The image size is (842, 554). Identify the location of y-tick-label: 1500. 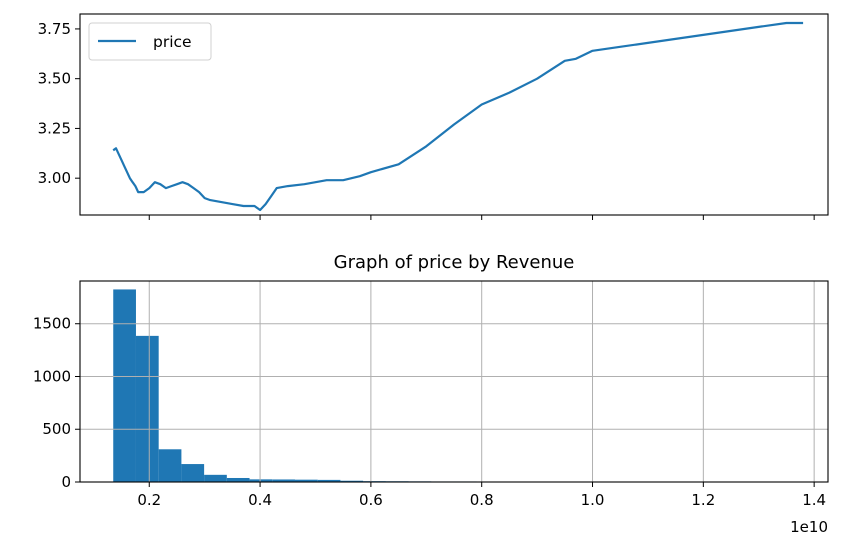
(52, 324).